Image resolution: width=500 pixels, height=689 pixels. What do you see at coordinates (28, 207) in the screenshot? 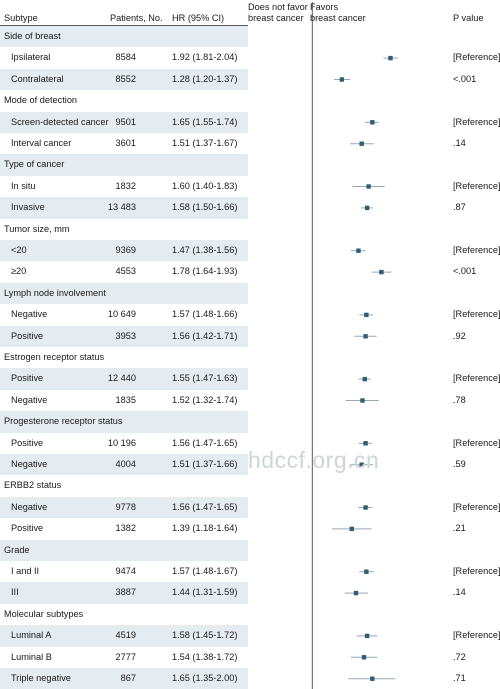
I see `subtype-label: Invasive` at bounding box center [28, 207].